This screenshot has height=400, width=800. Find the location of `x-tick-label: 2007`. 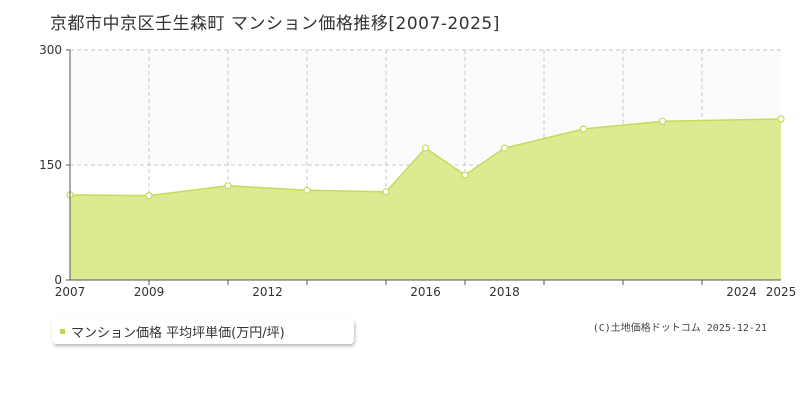

x-tick-label: 2007 is located at coordinates (70, 292).